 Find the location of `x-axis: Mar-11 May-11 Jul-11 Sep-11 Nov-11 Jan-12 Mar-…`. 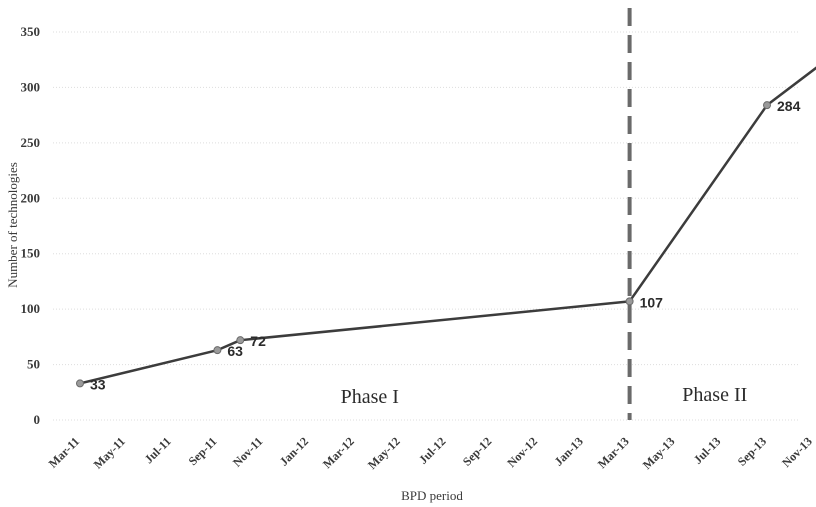

x-axis: Mar-11 May-11 Jul-11 Sep-11 Nov-11 Jan-12 Mar-… is located at coordinates (430, 453).